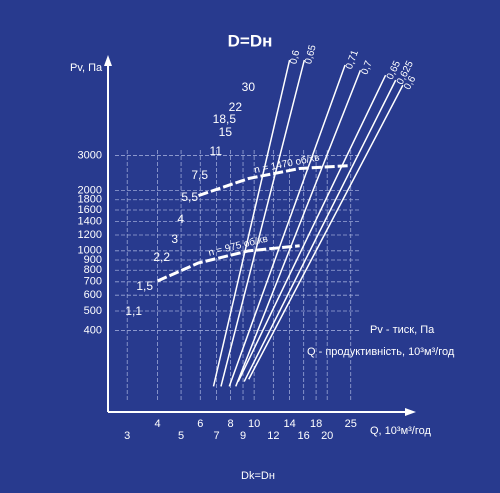 This screenshot has width=500, height=493. I want to click on legend-text: Q - продуктивність, 10³м³/год, so click(381, 352).